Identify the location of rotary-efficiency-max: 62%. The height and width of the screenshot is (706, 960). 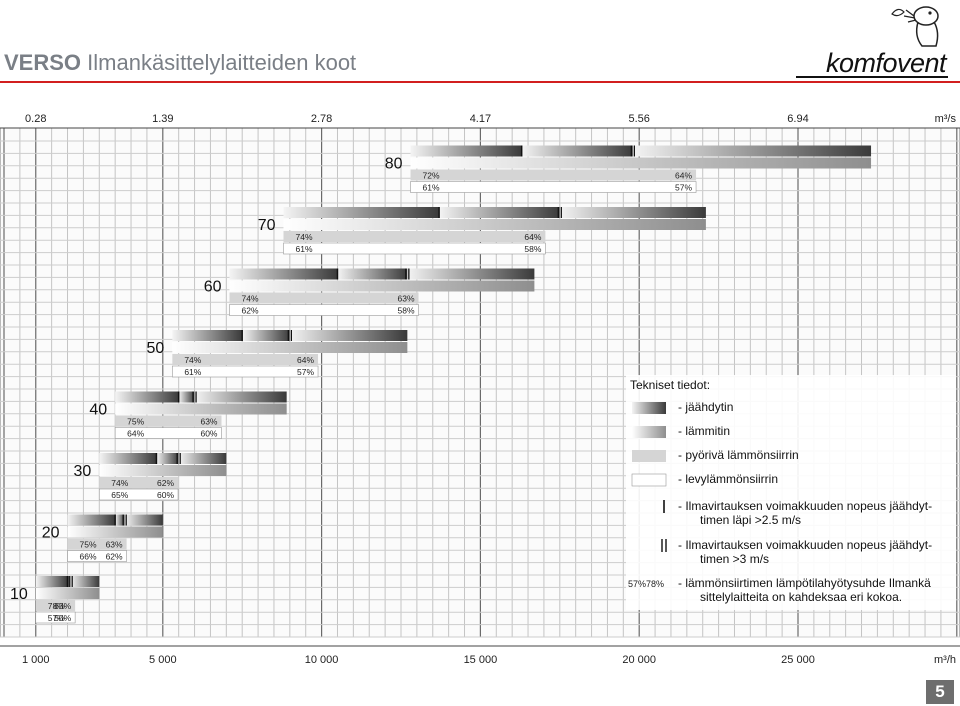
(165, 483).